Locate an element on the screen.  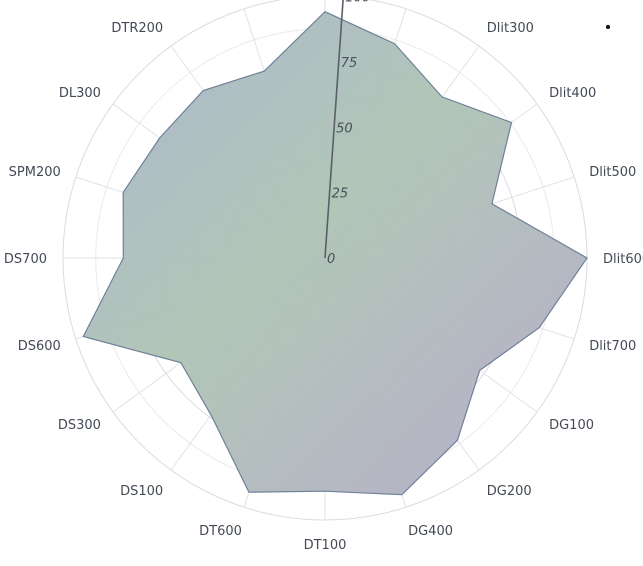
category-label-dlit600: Dlit600 is located at coordinates (623, 259).